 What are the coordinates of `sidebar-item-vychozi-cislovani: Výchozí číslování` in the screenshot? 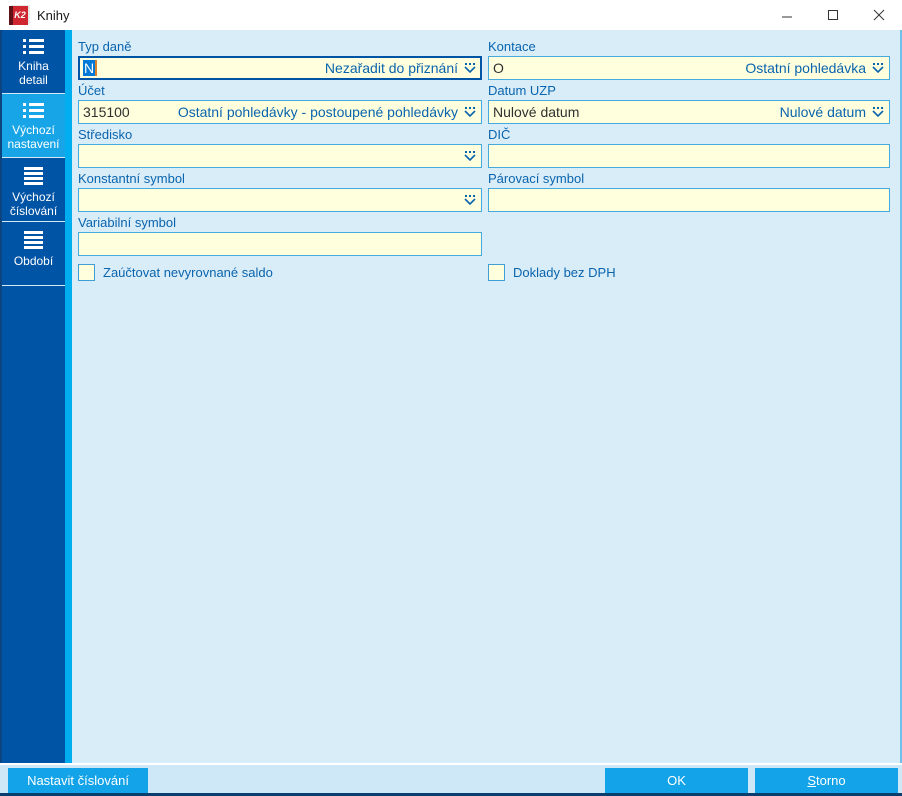 It's located at (33, 190).